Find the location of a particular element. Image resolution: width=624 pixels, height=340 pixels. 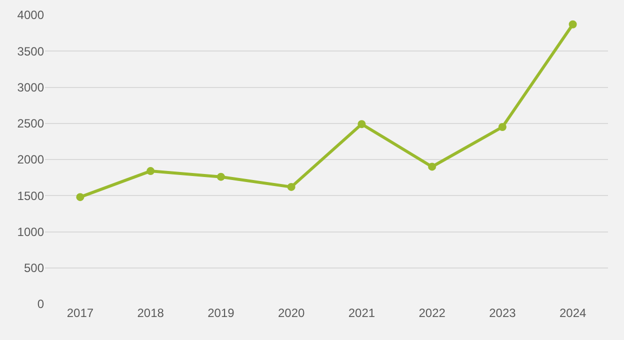

x-tick-label: 2021 is located at coordinates (362, 313).